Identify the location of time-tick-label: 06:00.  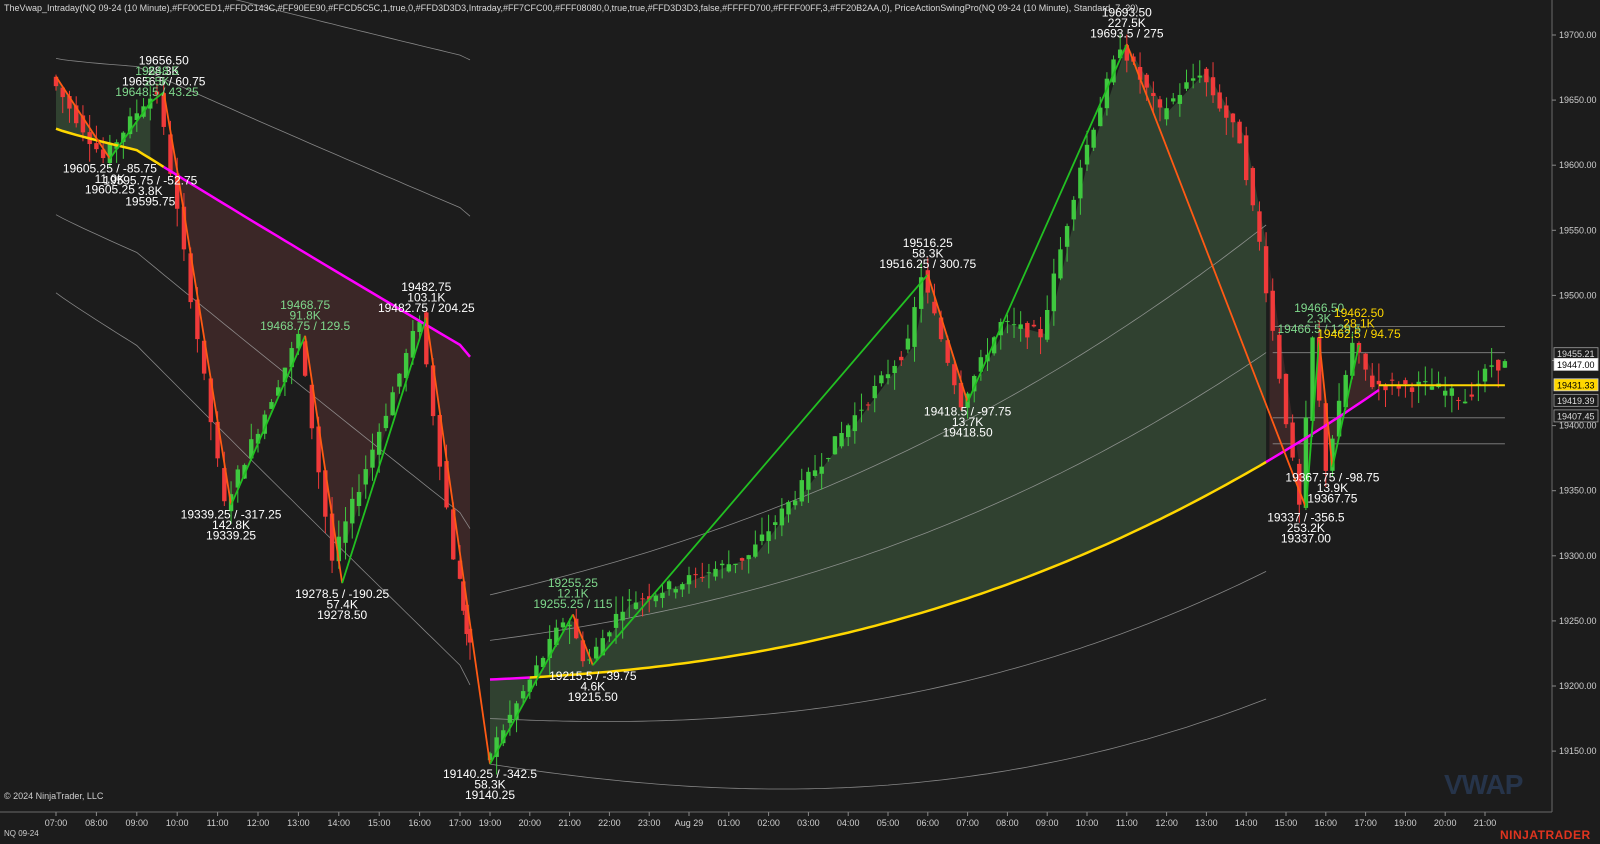
(928, 823).